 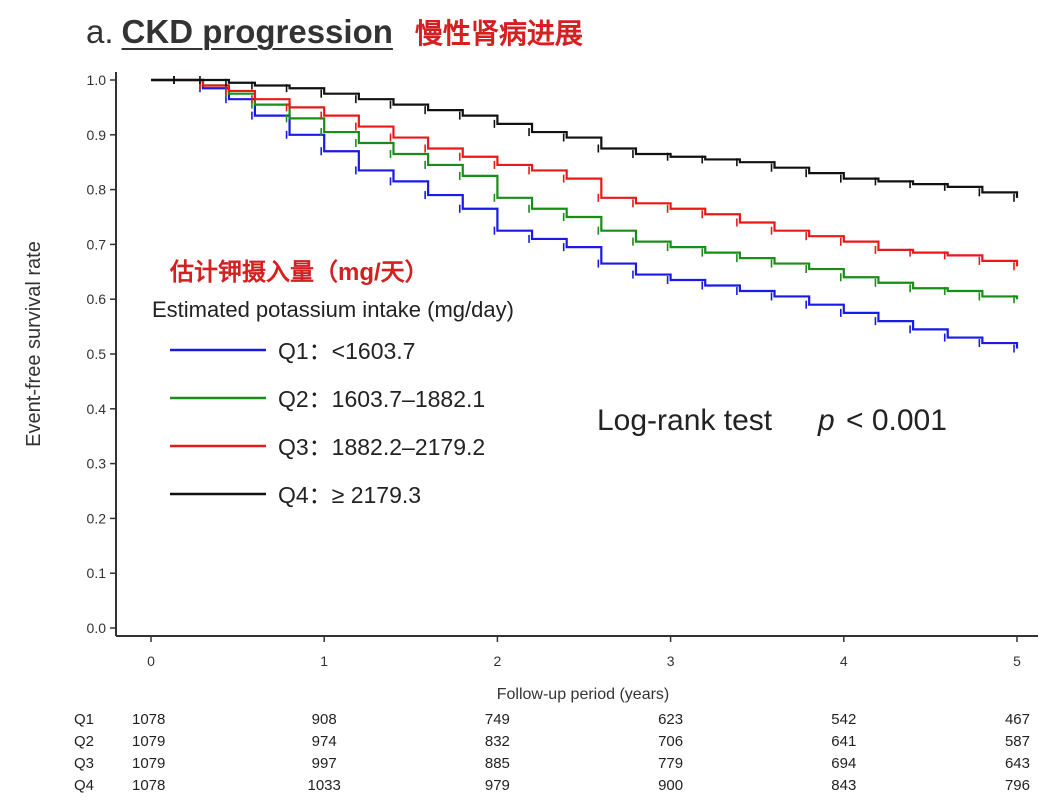 What do you see at coordinates (100, 31) in the screenshot?
I see `panel-label: a.` at bounding box center [100, 31].